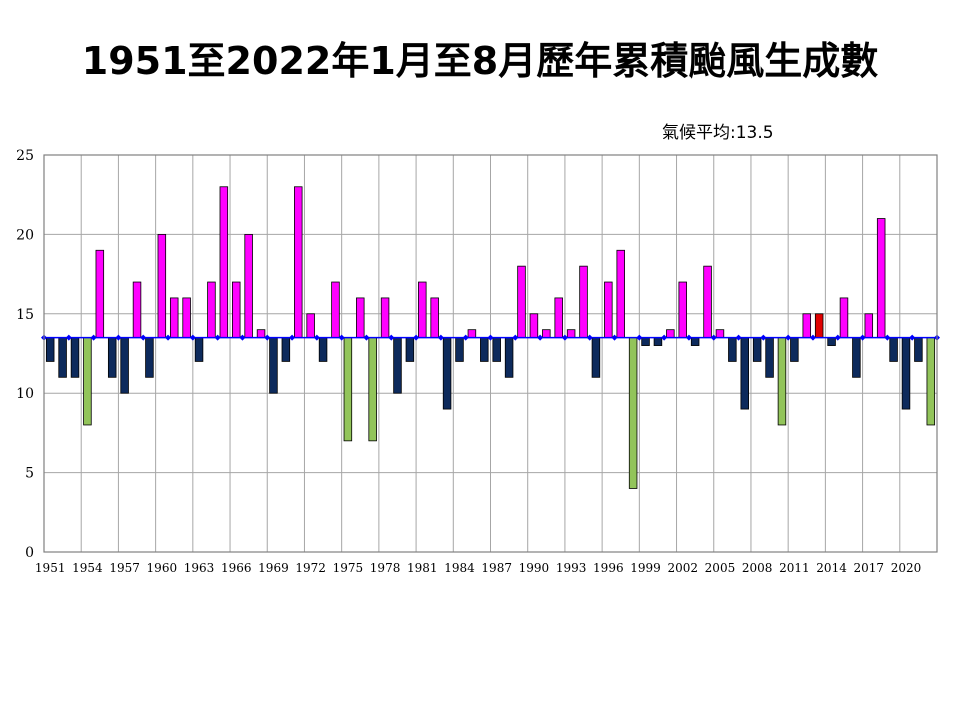 The height and width of the screenshot is (720, 960). I want to click on bar-1958, so click(137, 310).